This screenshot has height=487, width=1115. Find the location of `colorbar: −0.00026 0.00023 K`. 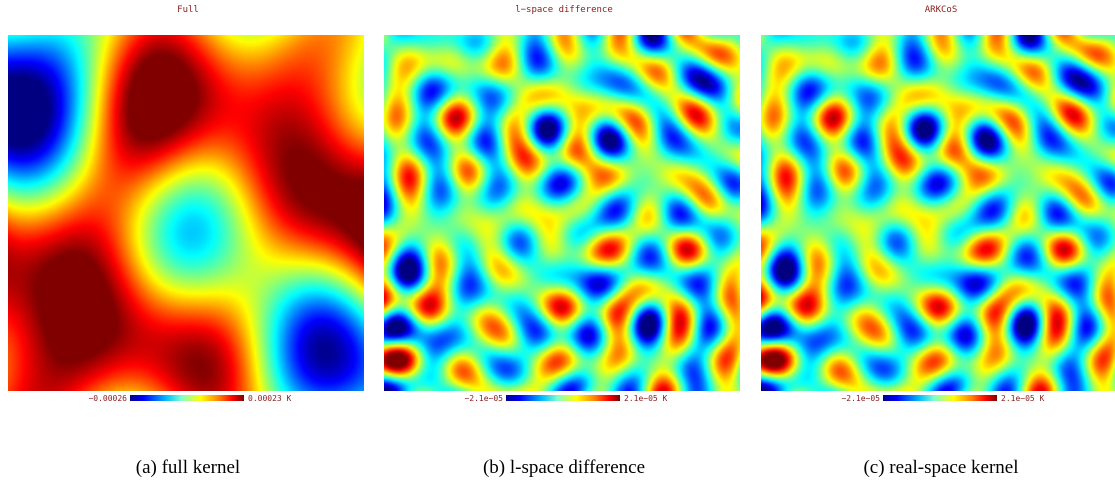

colorbar: −0.00026 0.00023 K is located at coordinates (186, 400).